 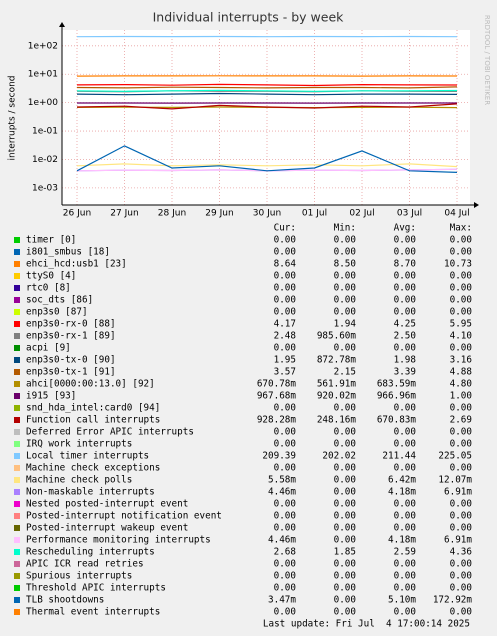 I want to click on legend-stat: 225.05, so click(x=455, y=456).